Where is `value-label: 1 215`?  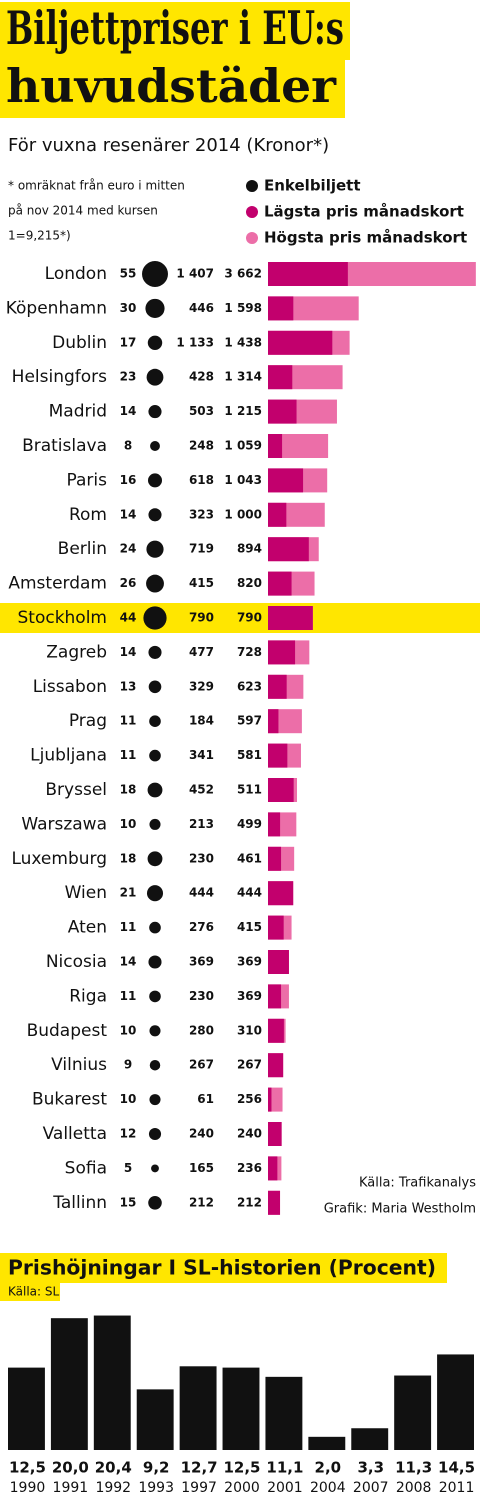
value-label: 1 215 is located at coordinates (243, 411).